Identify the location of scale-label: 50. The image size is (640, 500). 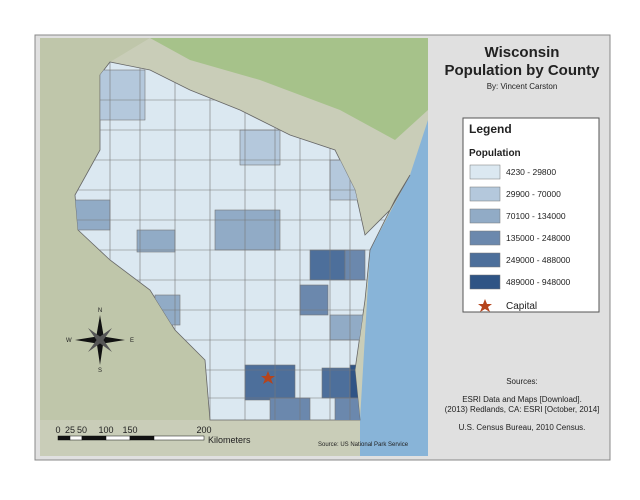
(82, 430).